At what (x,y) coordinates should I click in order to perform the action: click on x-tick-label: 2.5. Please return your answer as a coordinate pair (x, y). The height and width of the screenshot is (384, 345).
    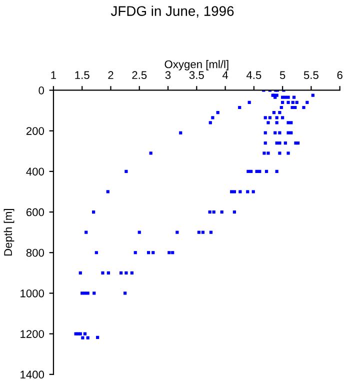
    Looking at the image, I should click on (139, 75).